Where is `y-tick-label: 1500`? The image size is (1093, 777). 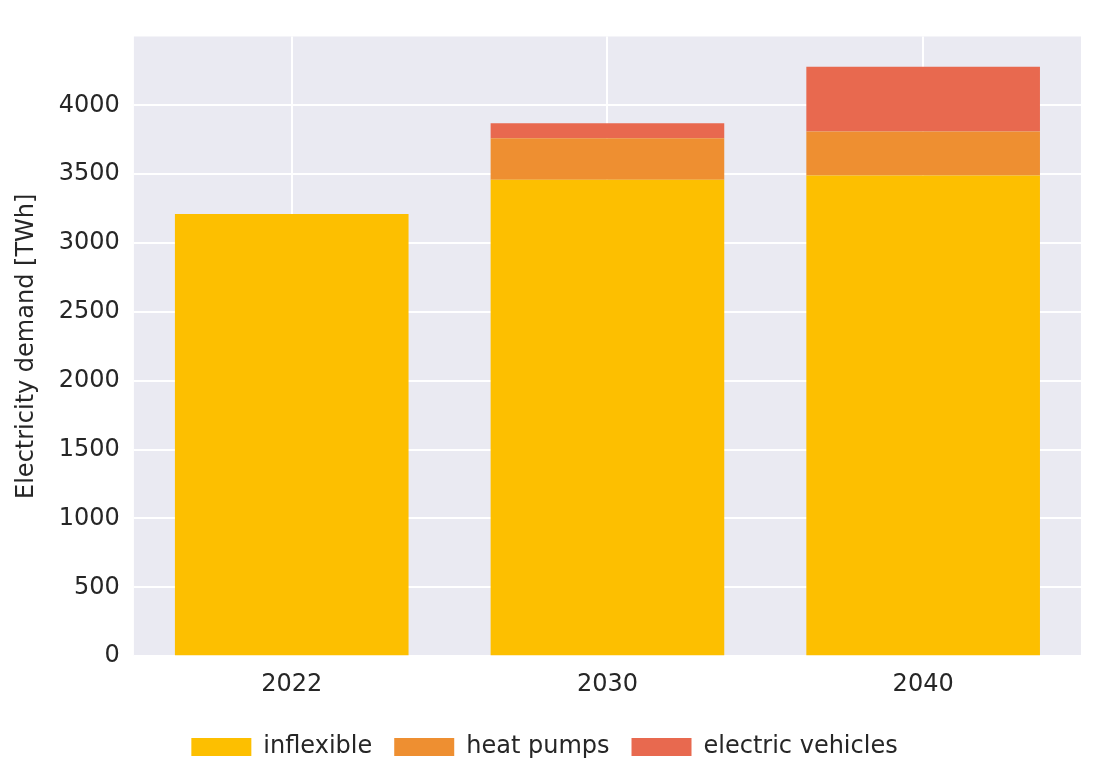 y-tick-label: 1500 is located at coordinates (89, 447).